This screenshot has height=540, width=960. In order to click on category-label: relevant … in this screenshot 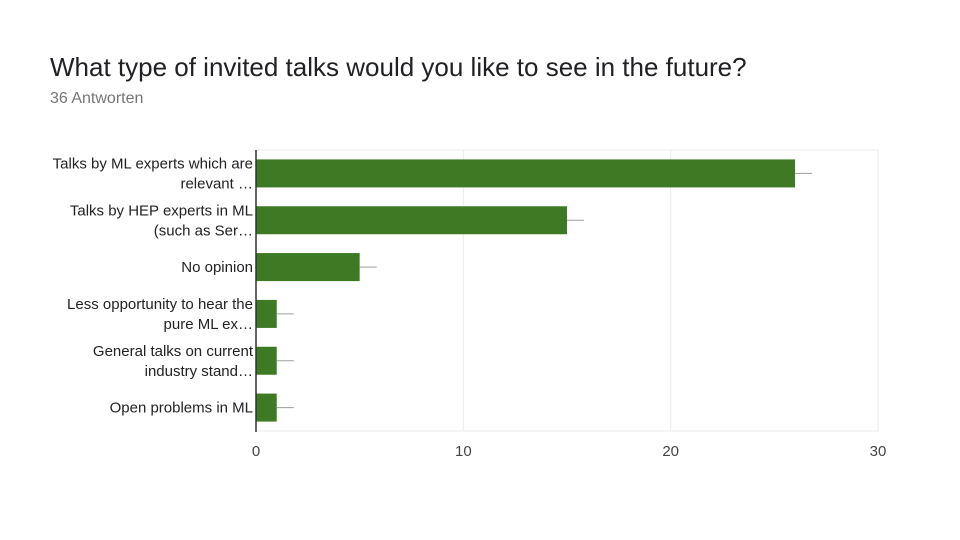, I will do `click(216, 183)`.